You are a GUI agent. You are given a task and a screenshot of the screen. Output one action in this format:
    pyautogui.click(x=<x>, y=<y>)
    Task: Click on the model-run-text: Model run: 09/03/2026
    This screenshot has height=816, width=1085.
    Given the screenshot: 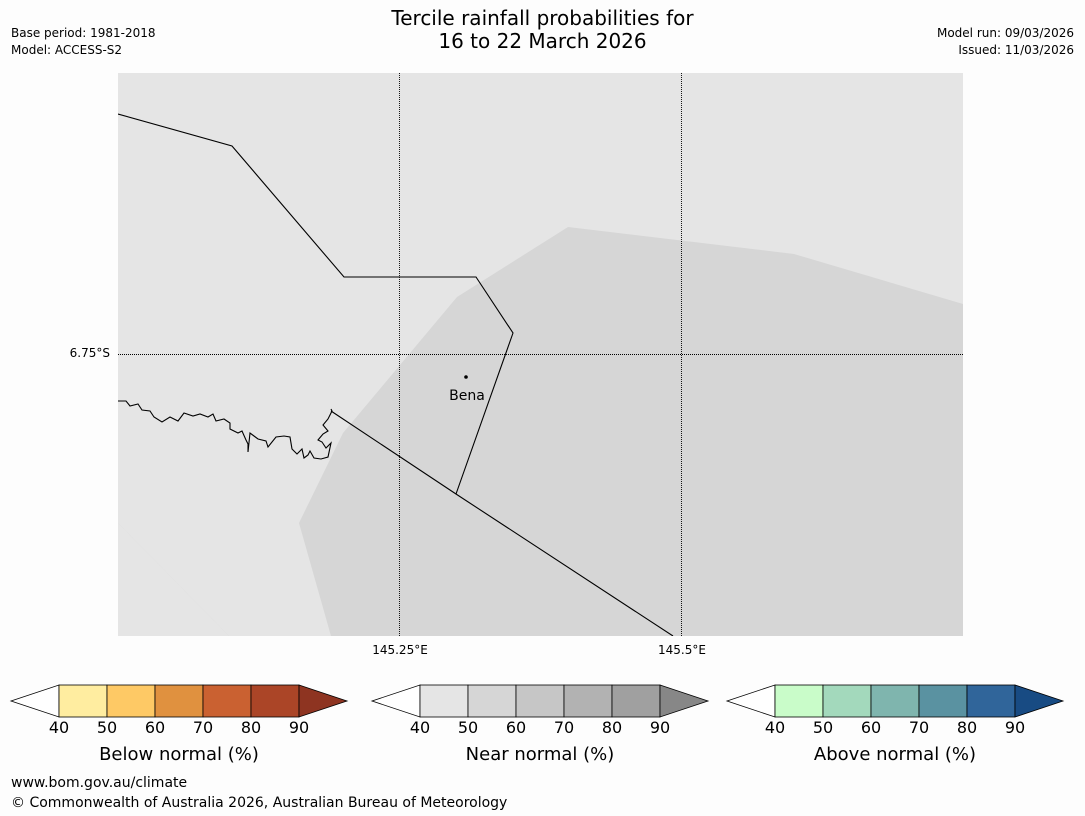 What is the action you would take?
    pyautogui.click(x=1005, y=33)
    